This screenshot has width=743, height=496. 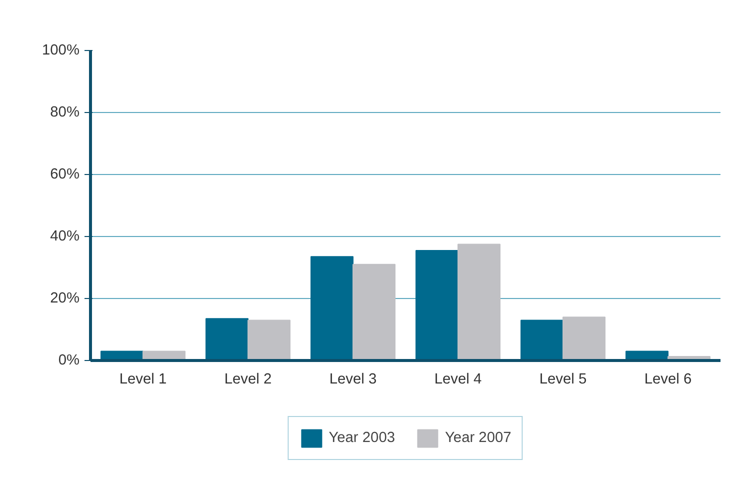 I want to click on x-tick-label: Level 5, so click(x=563, y=380).